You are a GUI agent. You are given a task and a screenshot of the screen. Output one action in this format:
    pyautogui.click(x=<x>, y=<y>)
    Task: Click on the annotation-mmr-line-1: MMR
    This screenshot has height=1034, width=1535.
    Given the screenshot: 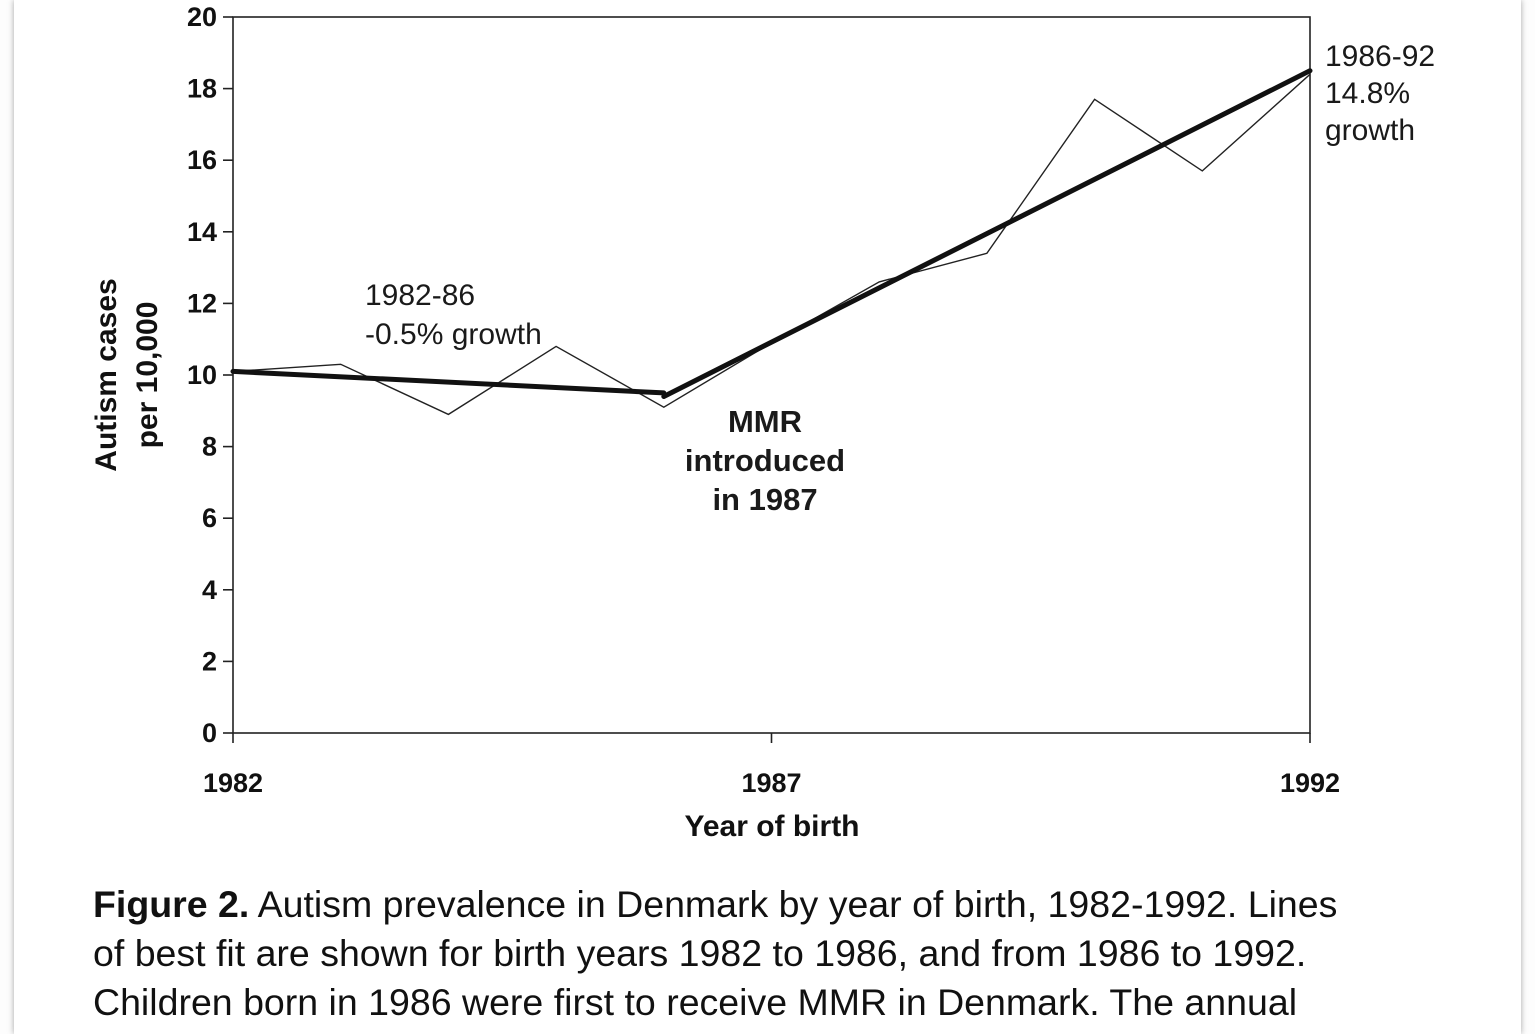 What is the action you would take?
    pyautogui.click(x=765, y=421)
    